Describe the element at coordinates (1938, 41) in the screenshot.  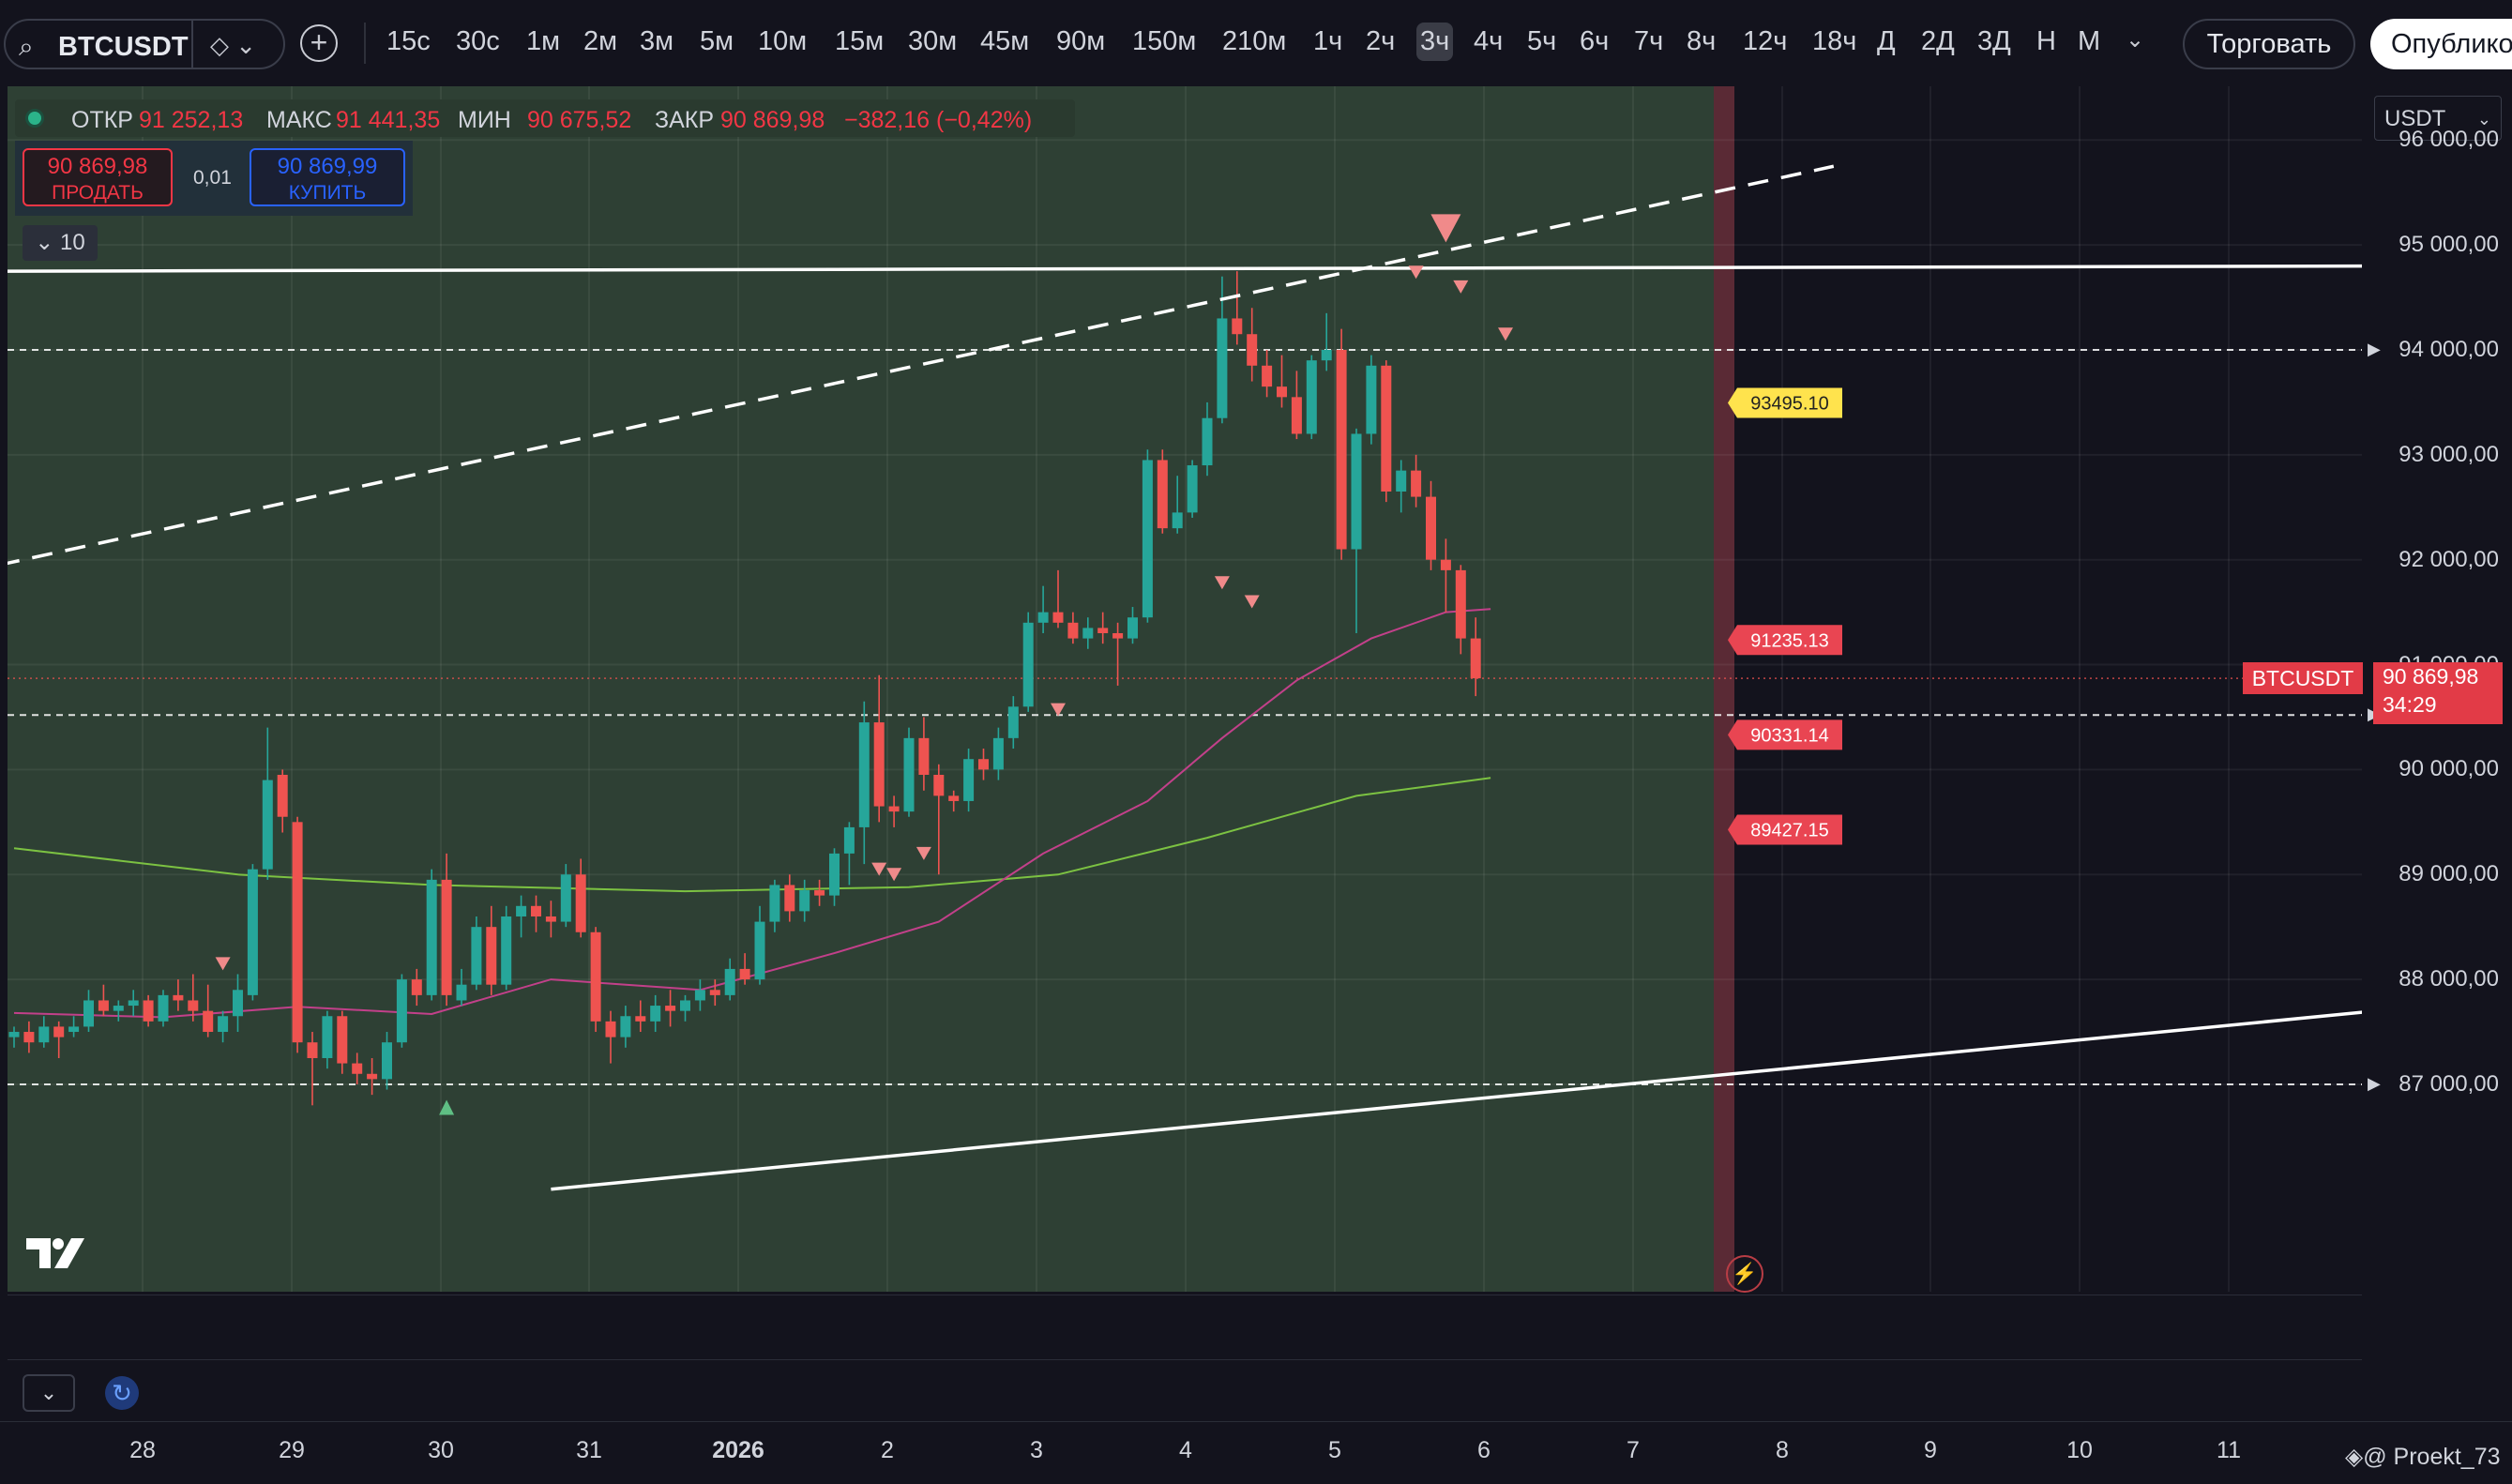
I see `interval-24: 2Д` at that location.